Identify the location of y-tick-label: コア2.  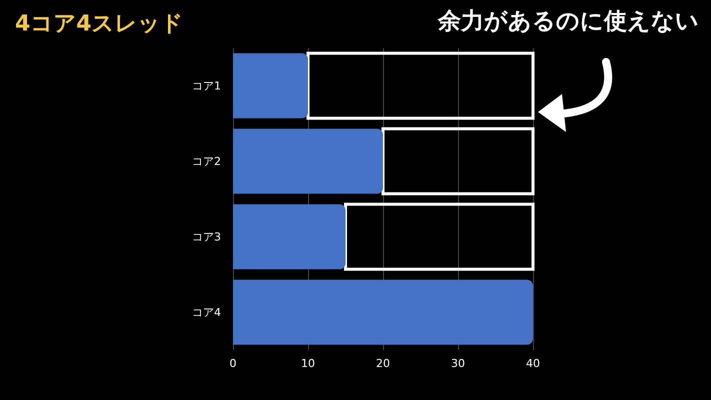
(206, 161).